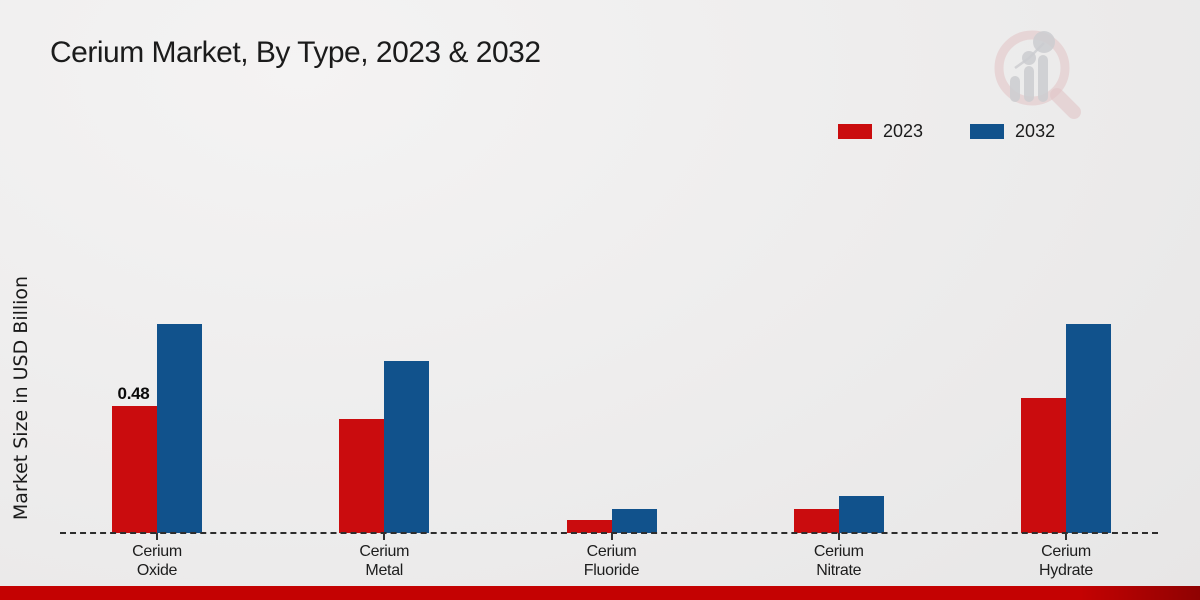 This screenshot has height=600, width=1200. Describe the element at coordinates (946, 131) in the screenshot. I see `legend: 2023 2032` at that location.